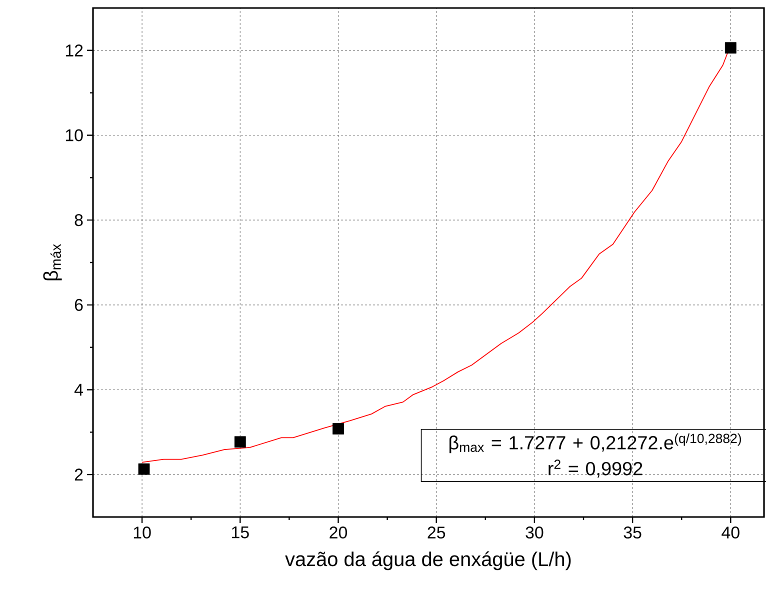 The image size is (766, 601). Describe the element at coordinates (78, 474) in the screenshot. I see `y-tick-label: 2` at that location.